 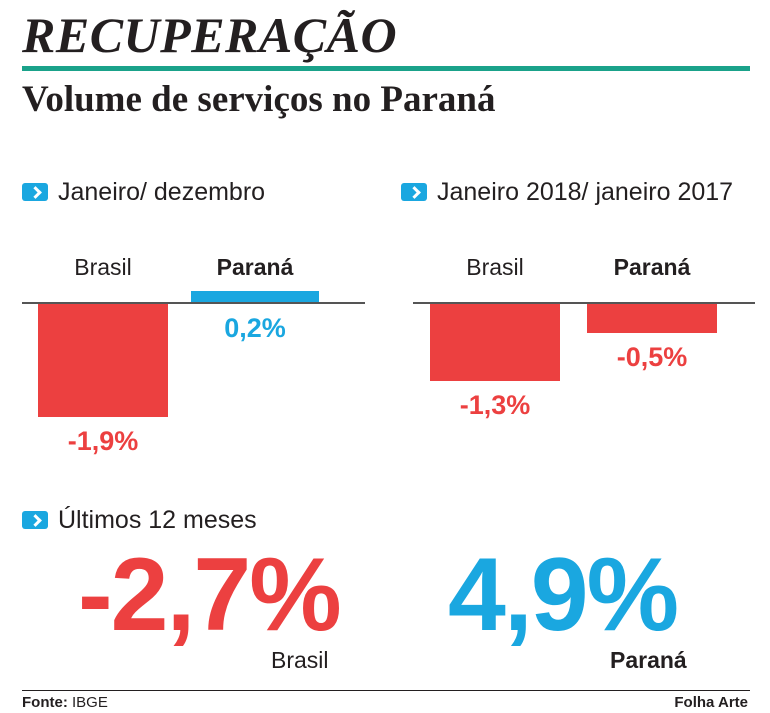 I want to click on value-label: -1,3%, so click(x=495, y=405).